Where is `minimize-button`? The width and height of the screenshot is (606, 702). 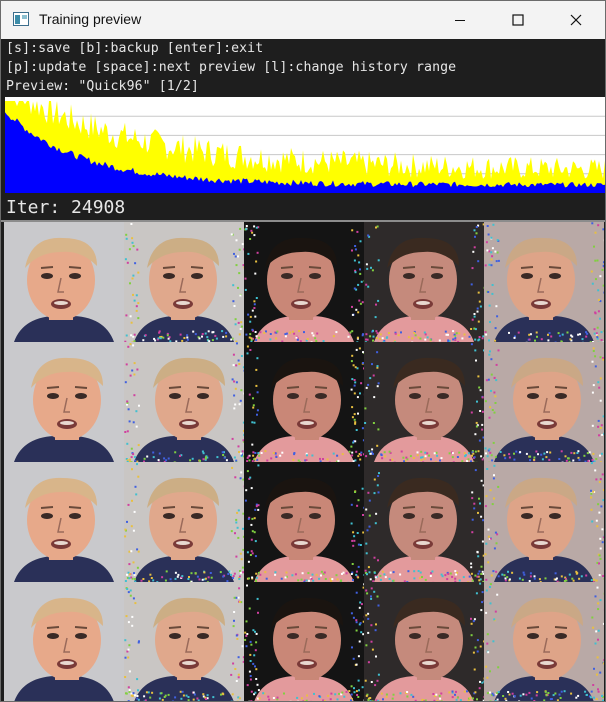 minimize-button is located at coordinates (460, 20).